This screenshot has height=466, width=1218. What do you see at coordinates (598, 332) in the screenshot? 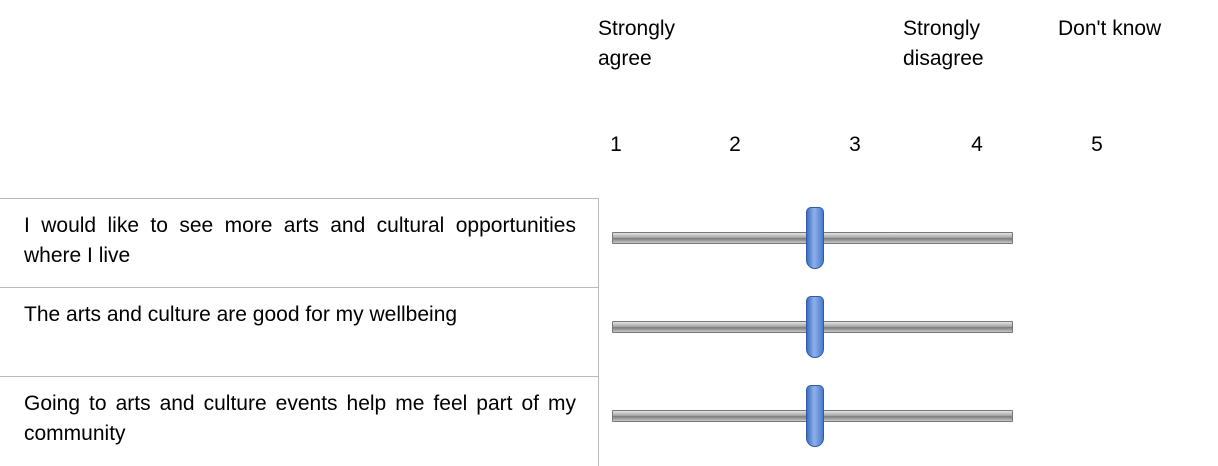
I see `column-divider` at bounding box center [598, 332].